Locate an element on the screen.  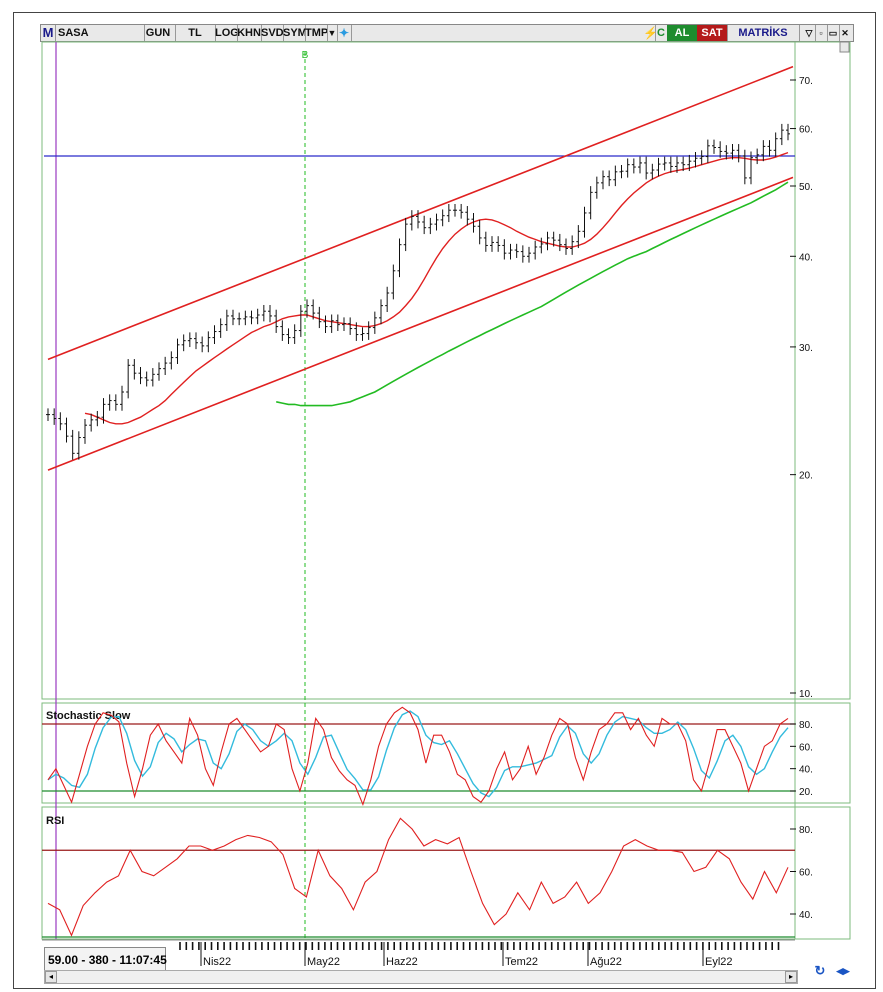
stochastic-d-line is located at coordinates (418, 754).